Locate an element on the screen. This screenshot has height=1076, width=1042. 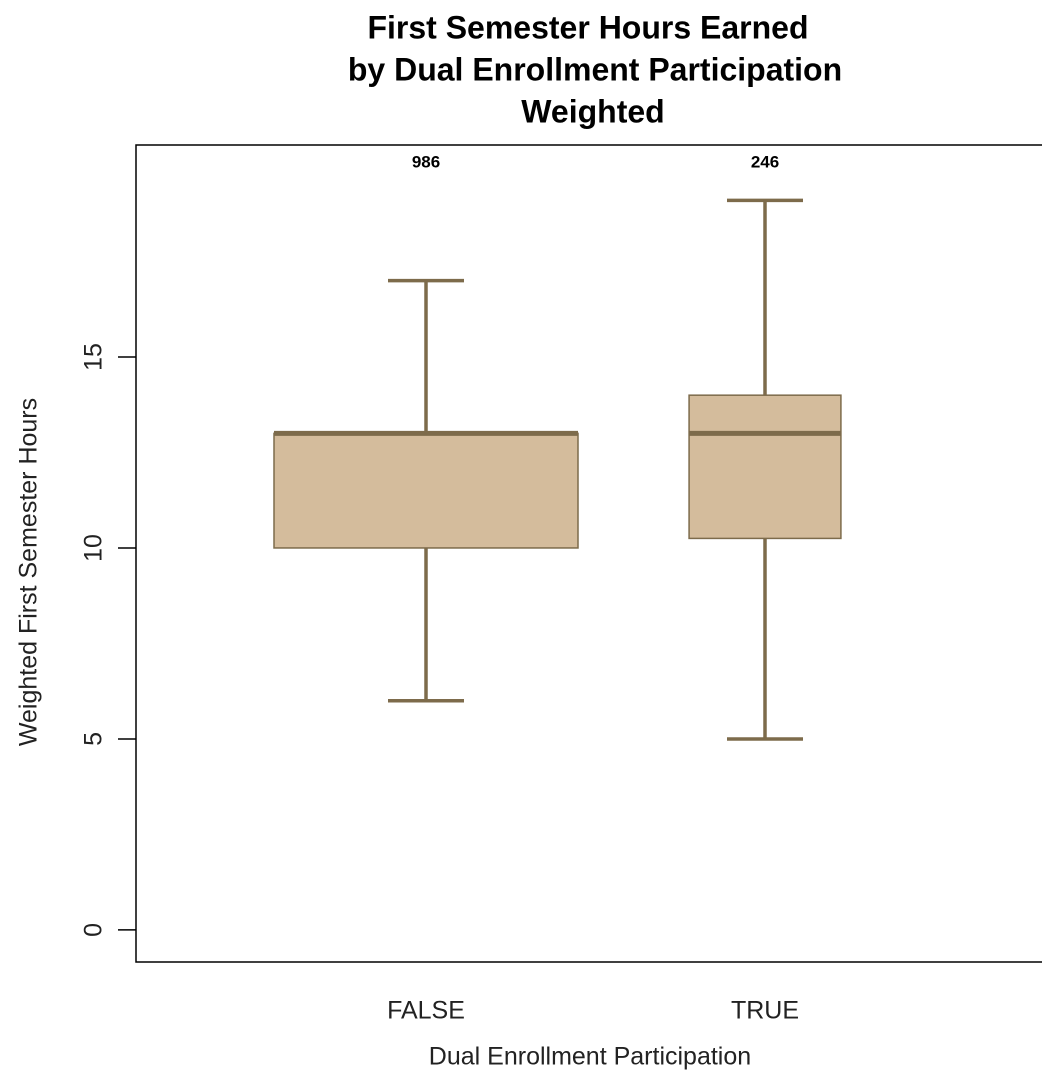
x-tick-label: TRUE is located at coordinates (765, 1011).